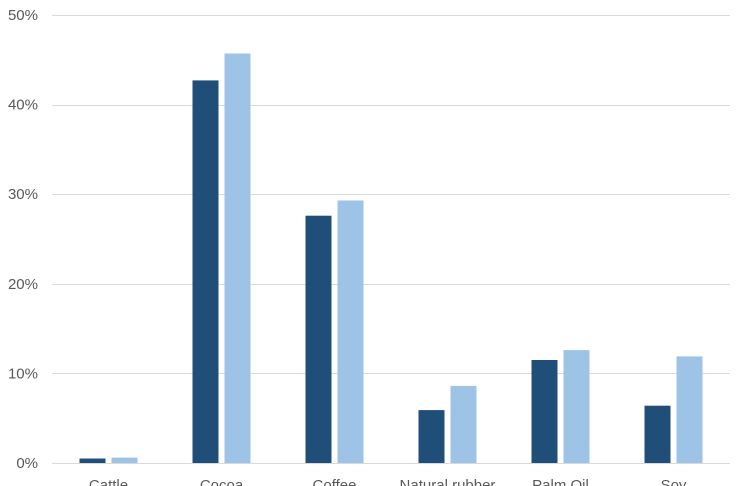 Image resolution: width=741 pixels, height=486 pixels. I want to click on y-tick-label: 40%, so click(23, 105).